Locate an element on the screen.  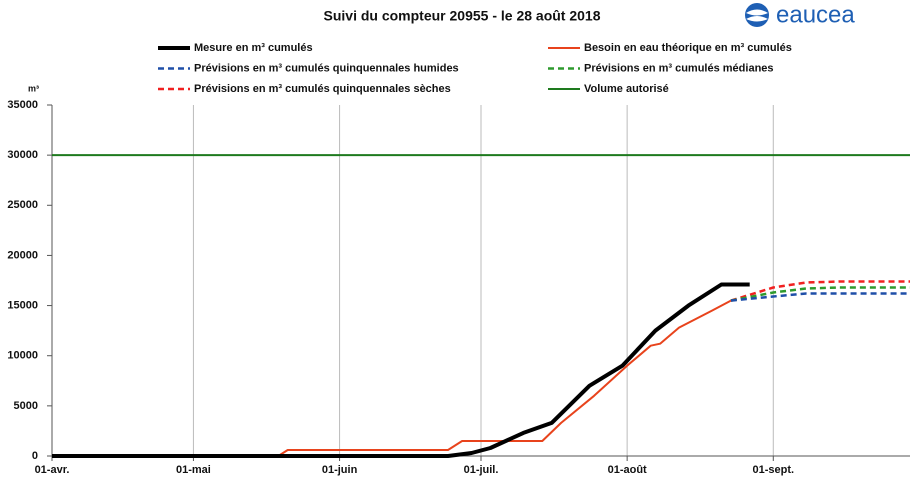
y-tick-label: 5000 is located at coordinates (26, 406).